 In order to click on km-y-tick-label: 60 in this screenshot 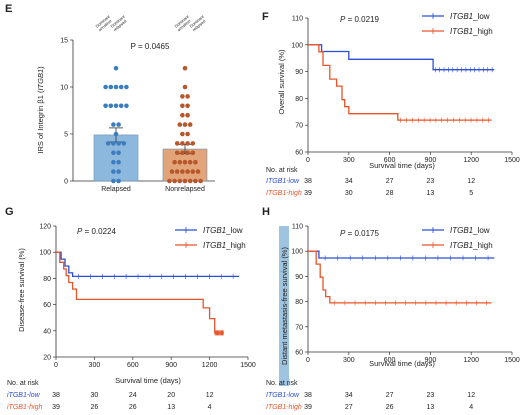, I will do `click(47, 305)`.